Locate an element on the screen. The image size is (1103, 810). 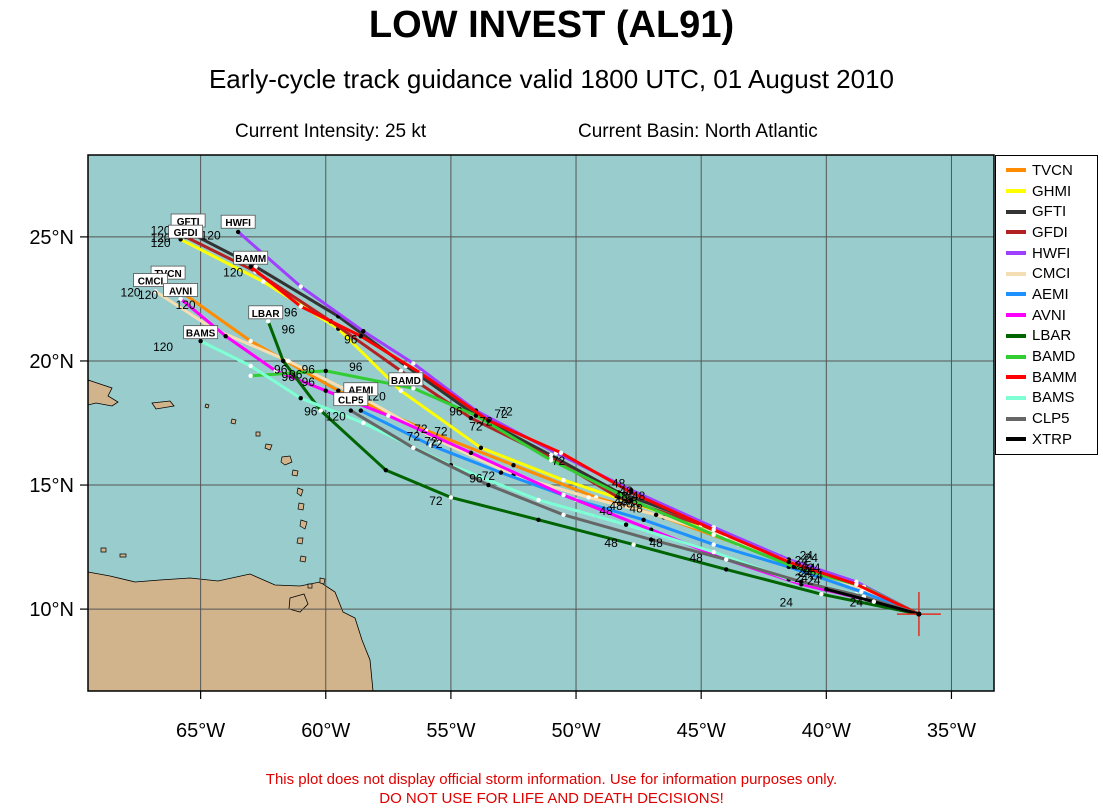
legend-item-xtrp: XTRP is located at coordinates (1046, 439).